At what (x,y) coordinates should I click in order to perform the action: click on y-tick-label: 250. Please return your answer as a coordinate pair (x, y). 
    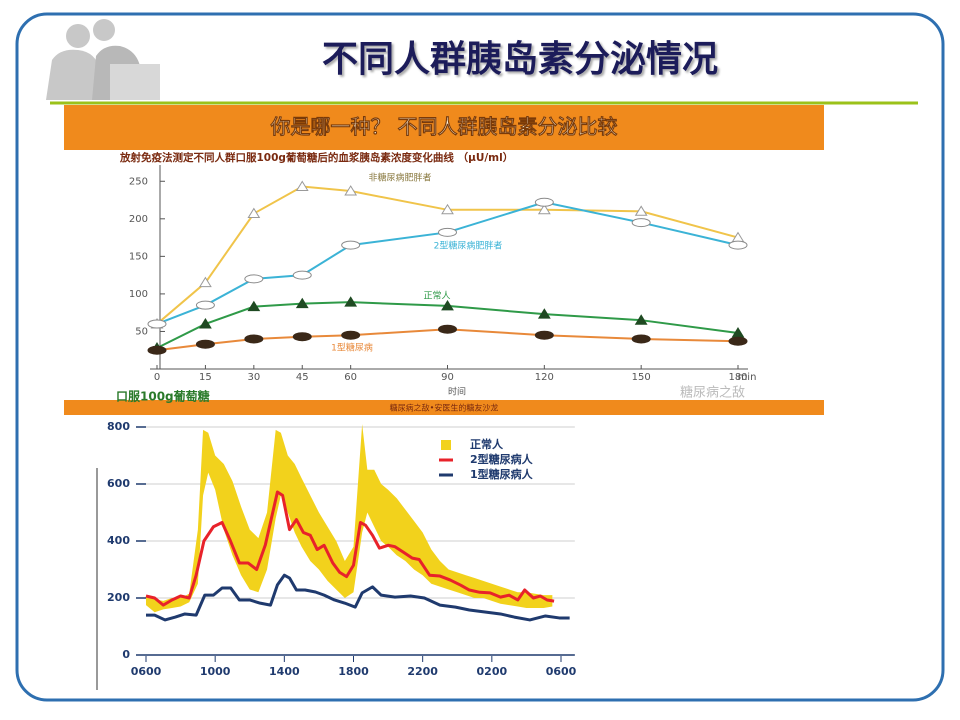
    Looking at the image, I should click on (138, 181).